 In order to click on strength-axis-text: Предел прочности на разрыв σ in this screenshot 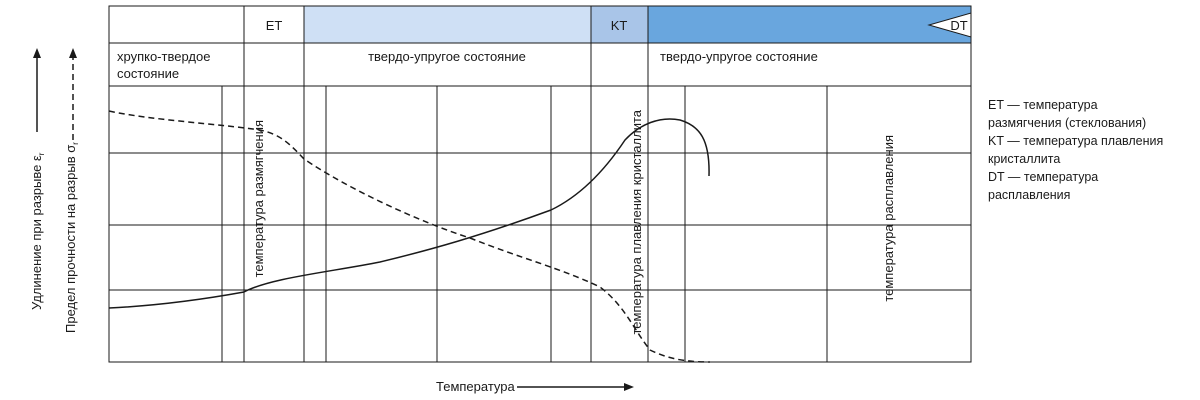, I will do `click(70, 239)`.